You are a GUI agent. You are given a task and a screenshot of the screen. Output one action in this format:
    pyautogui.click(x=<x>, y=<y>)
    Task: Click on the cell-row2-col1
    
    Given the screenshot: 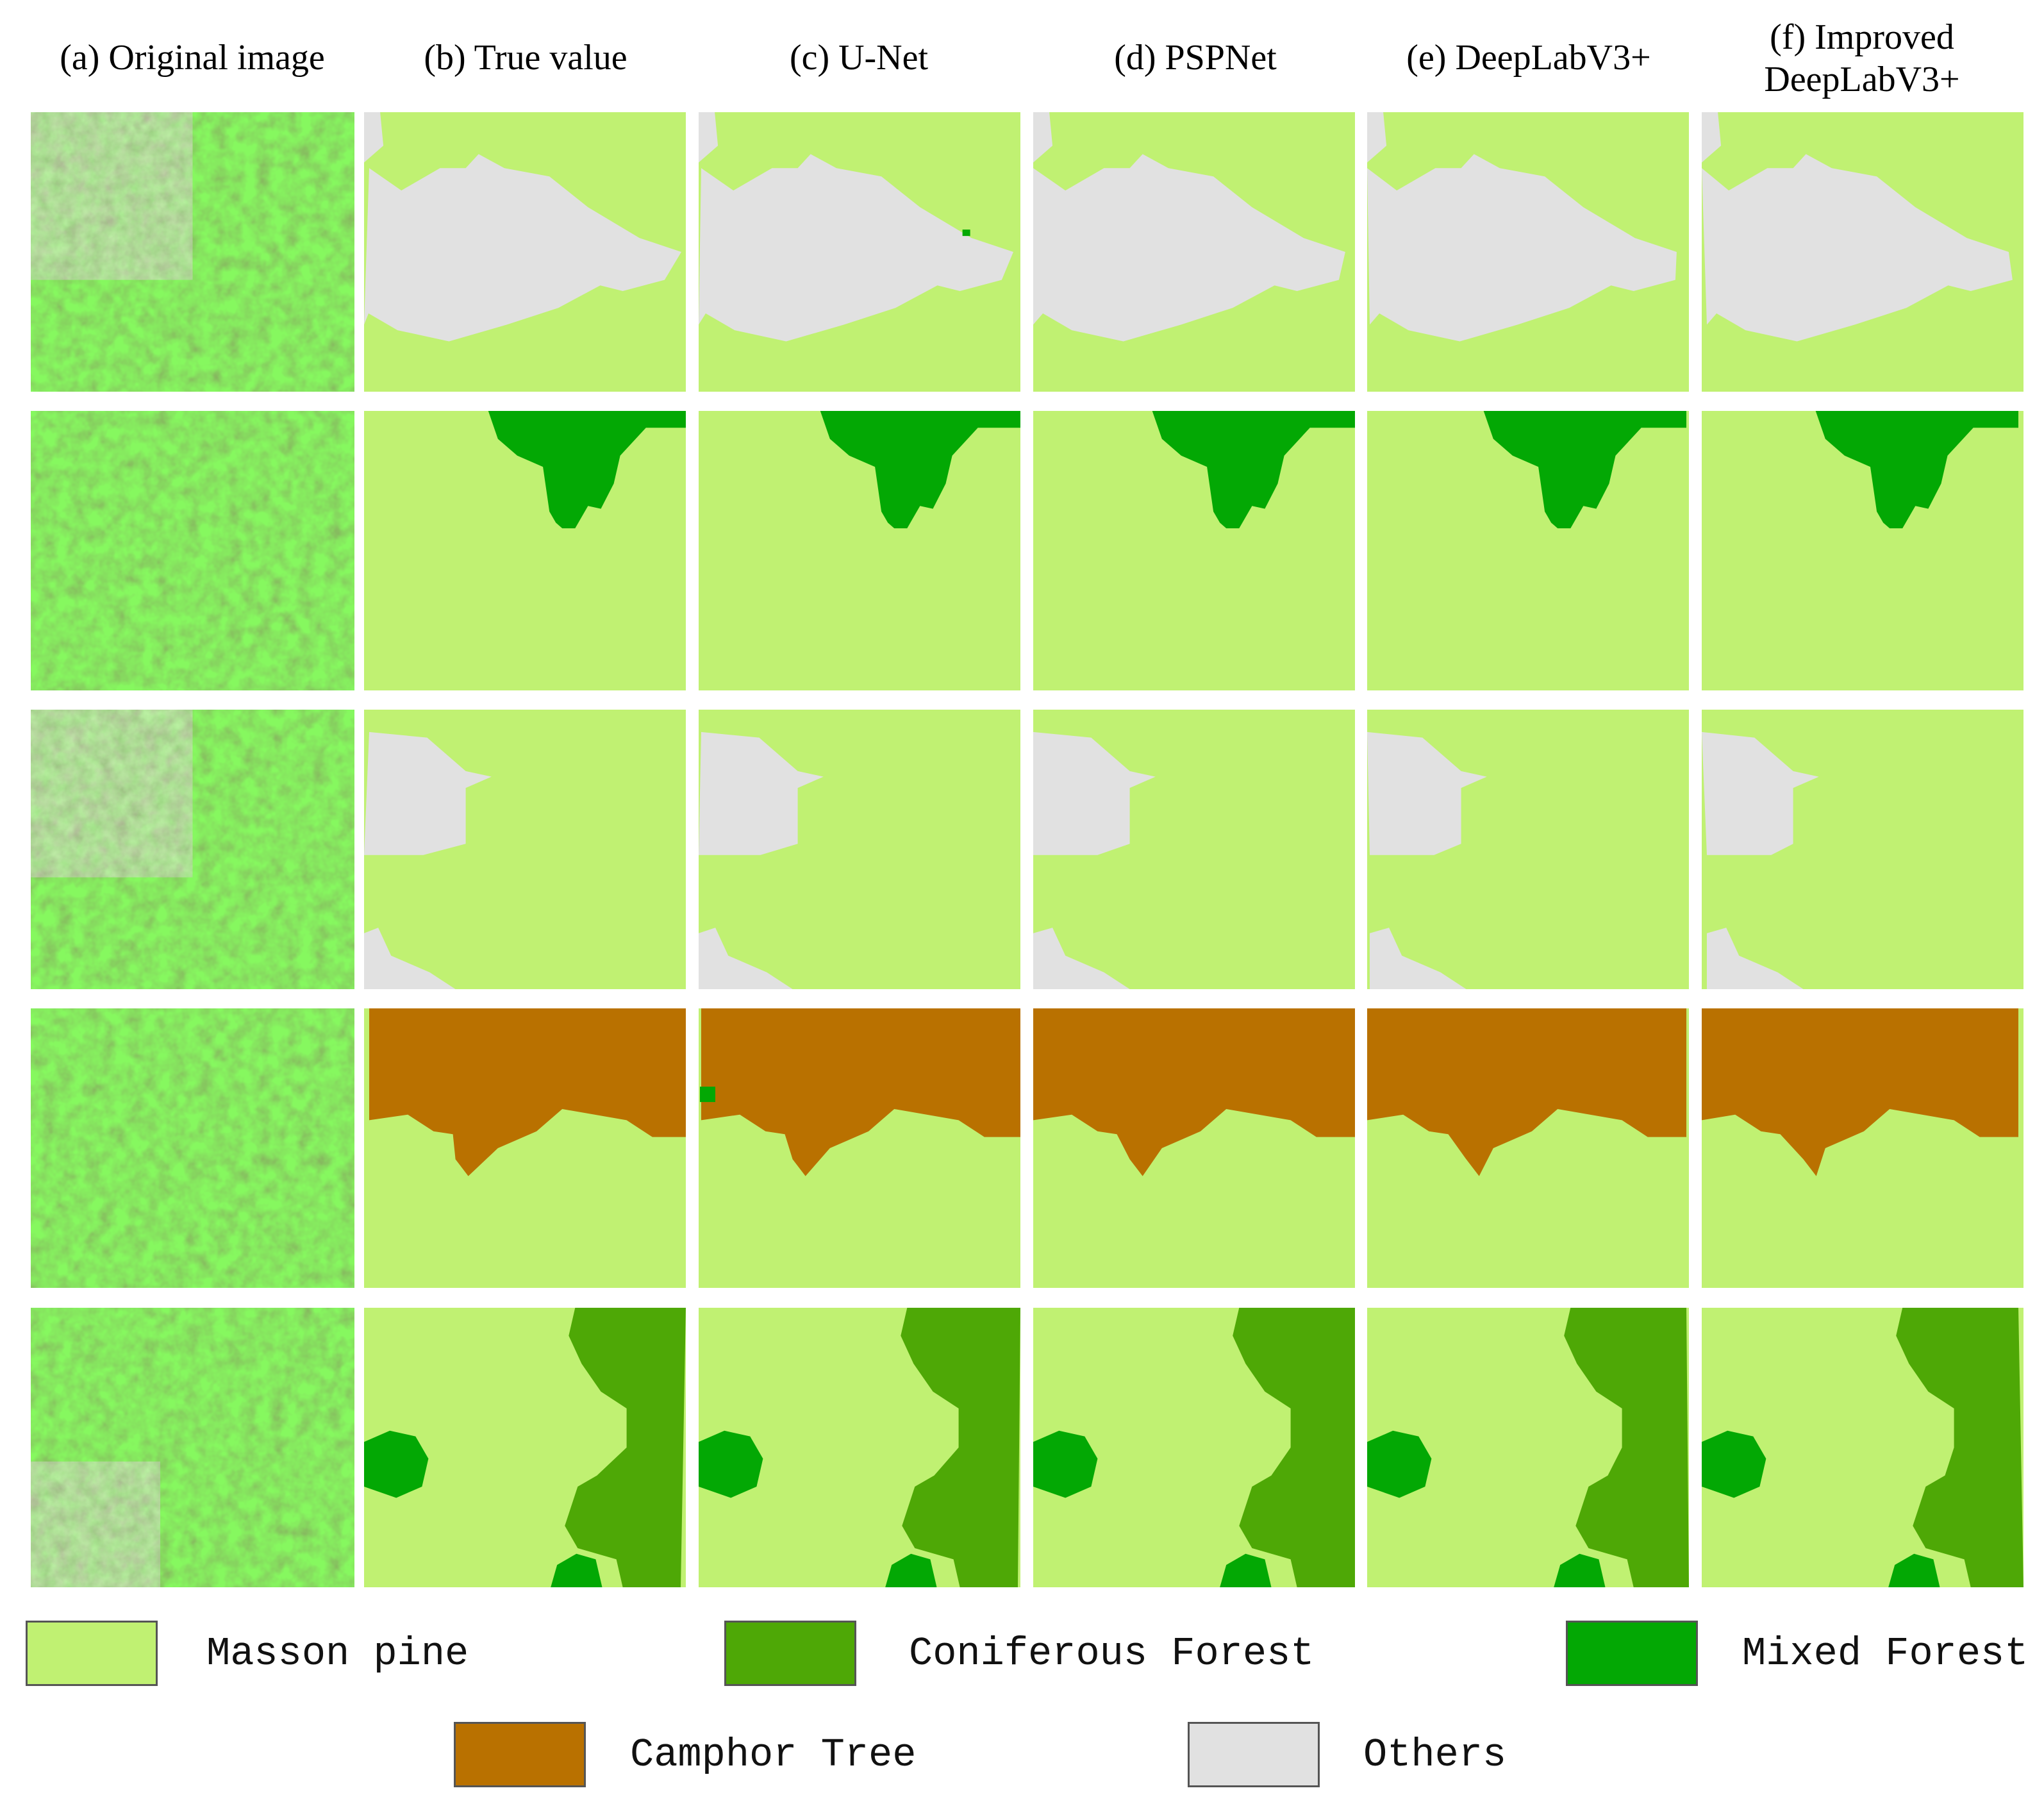 What is the action you would take?
    pyautogui.click(x=193, y=550)
    